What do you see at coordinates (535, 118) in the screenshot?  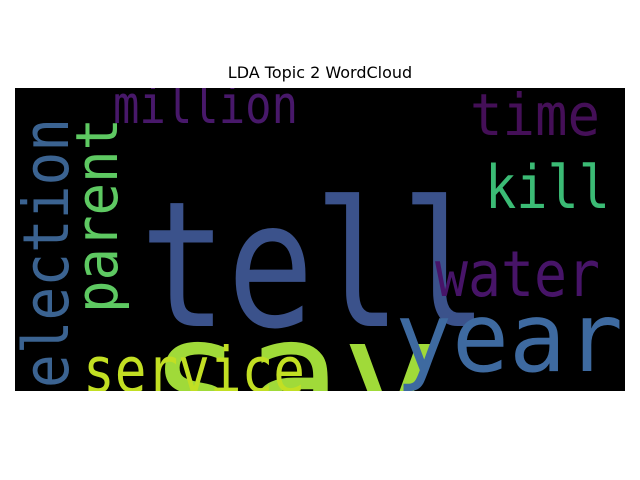 I see `word-time: time` at bounding box center [535, 118].